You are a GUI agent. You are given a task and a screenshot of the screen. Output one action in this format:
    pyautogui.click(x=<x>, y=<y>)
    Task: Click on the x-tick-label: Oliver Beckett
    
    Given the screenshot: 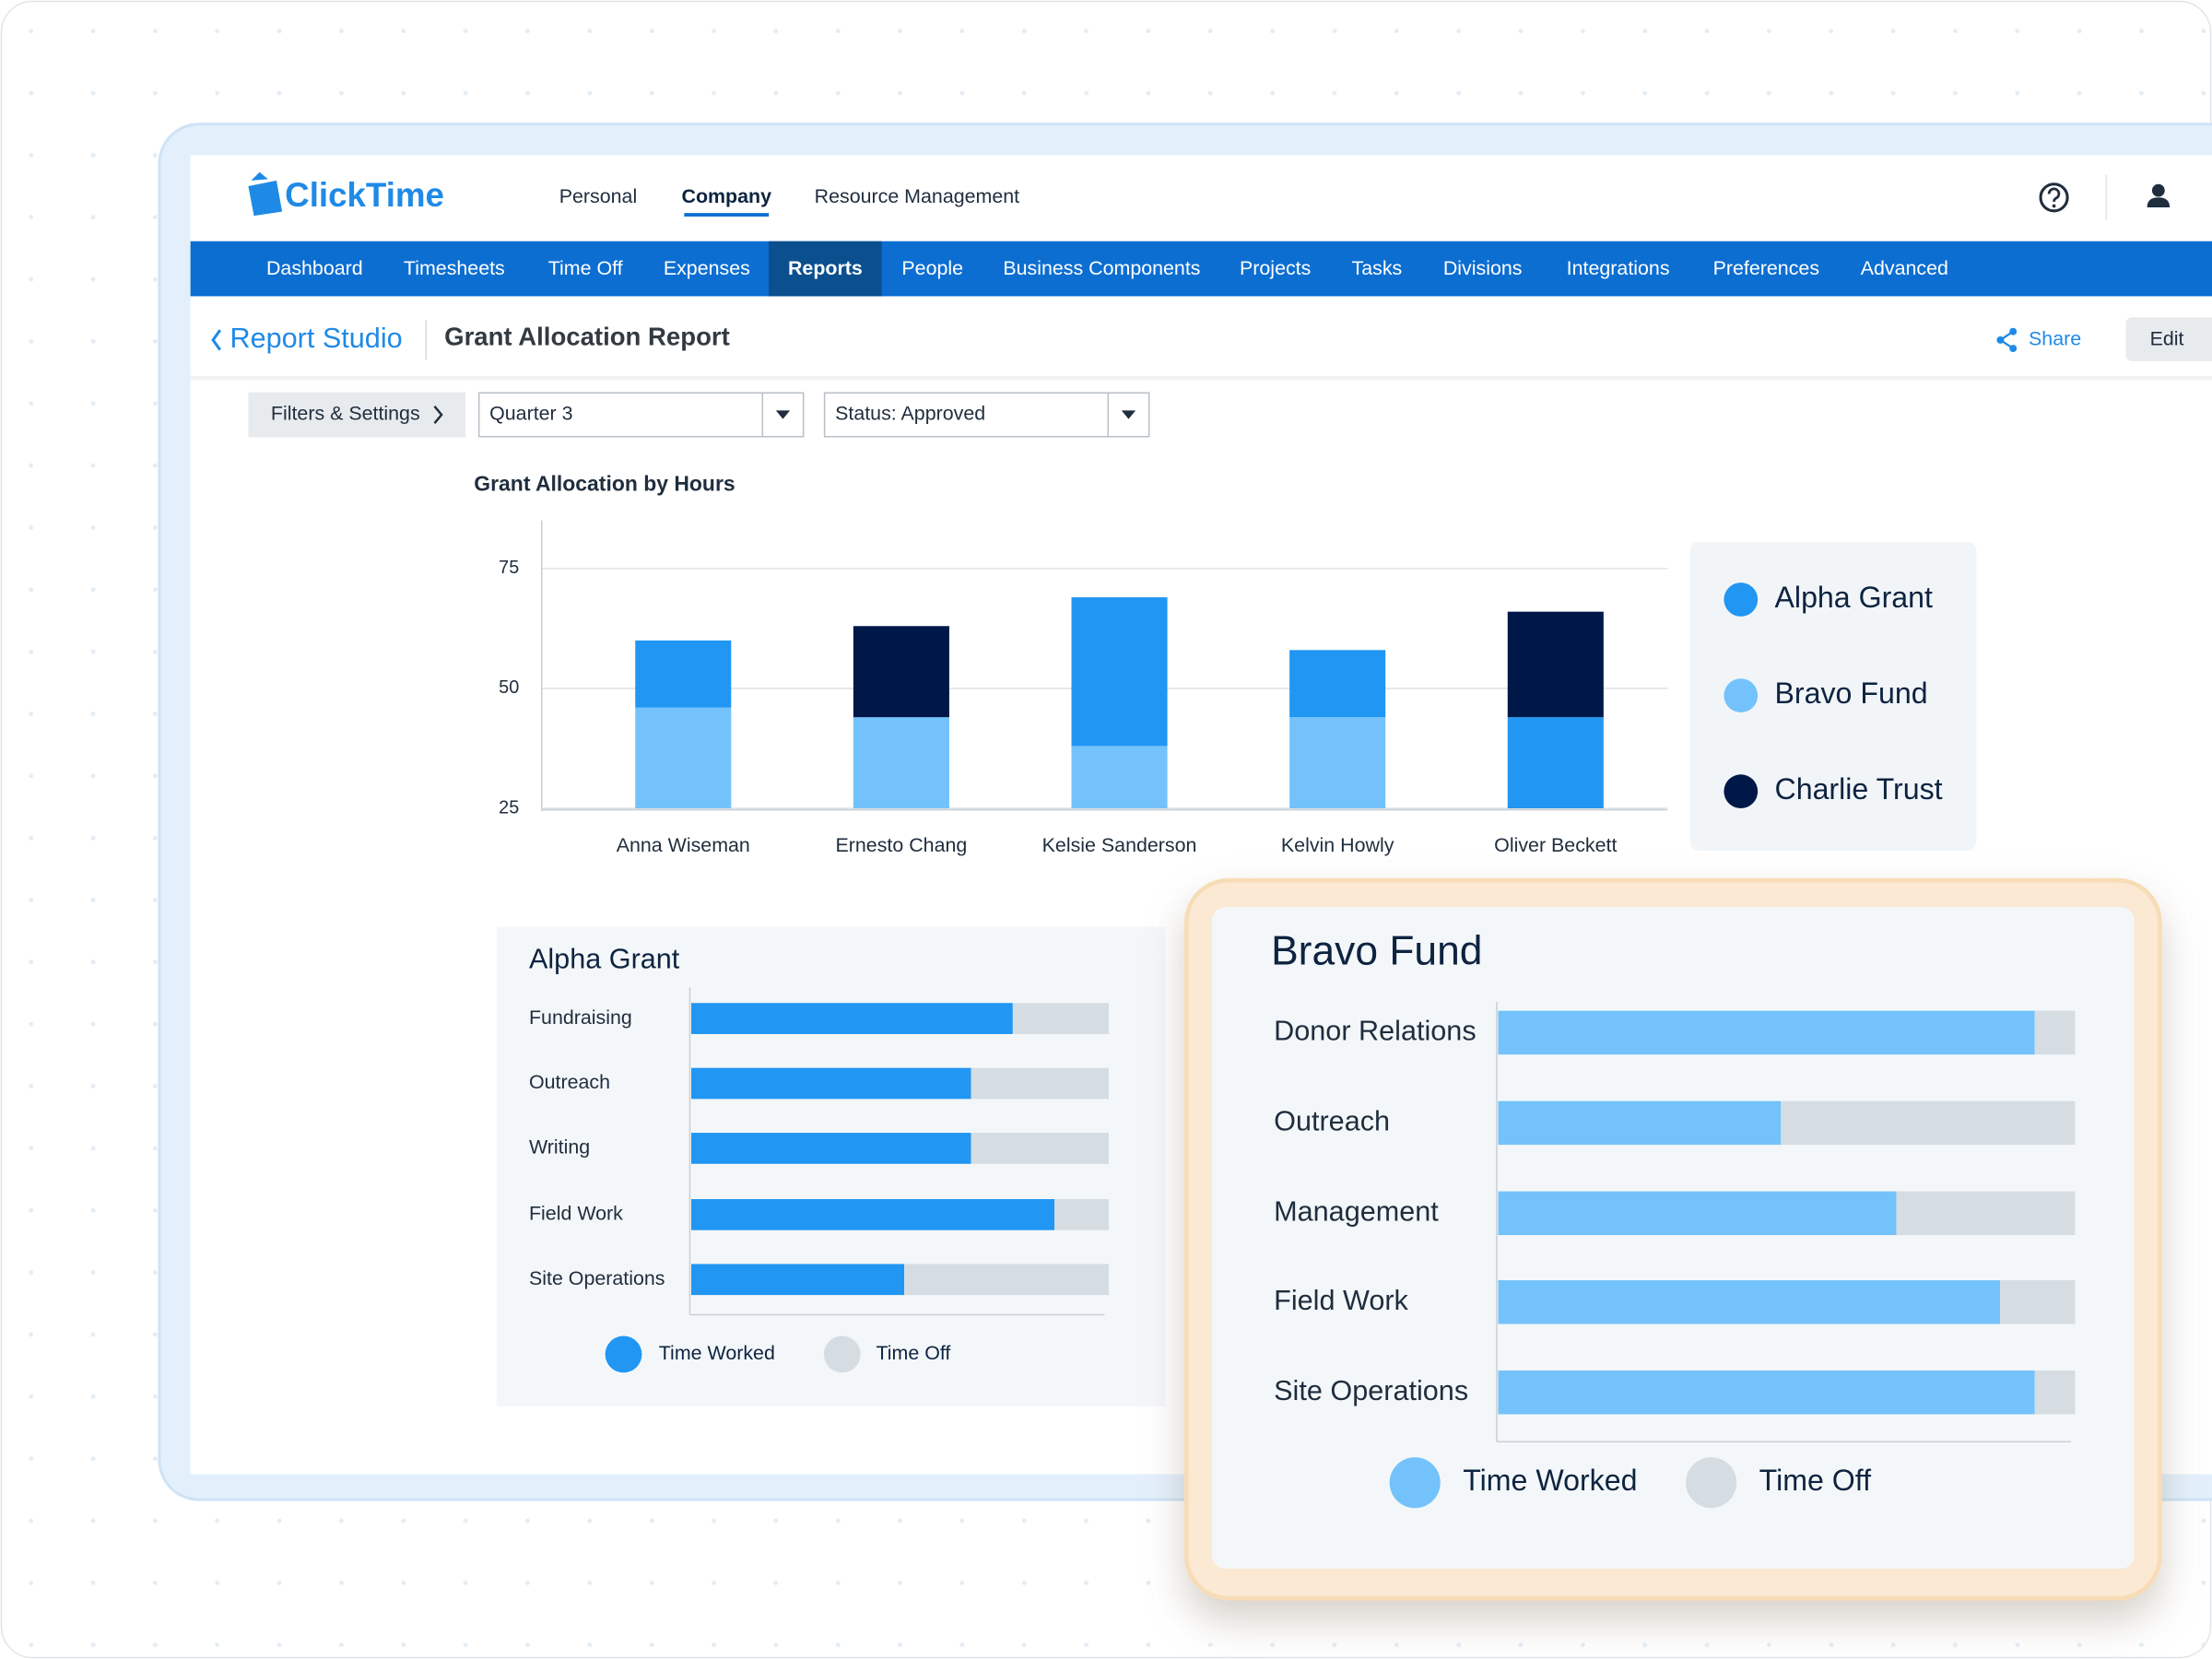 What is the action you would take?
    pyautogui.click(x=1555, y=845)
    